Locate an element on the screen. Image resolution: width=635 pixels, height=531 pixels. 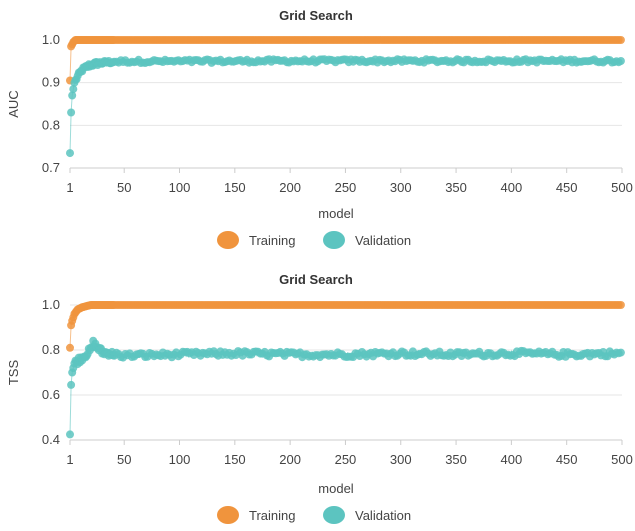
y-tick-label: 0.7 is located at coordinates (51, 167).